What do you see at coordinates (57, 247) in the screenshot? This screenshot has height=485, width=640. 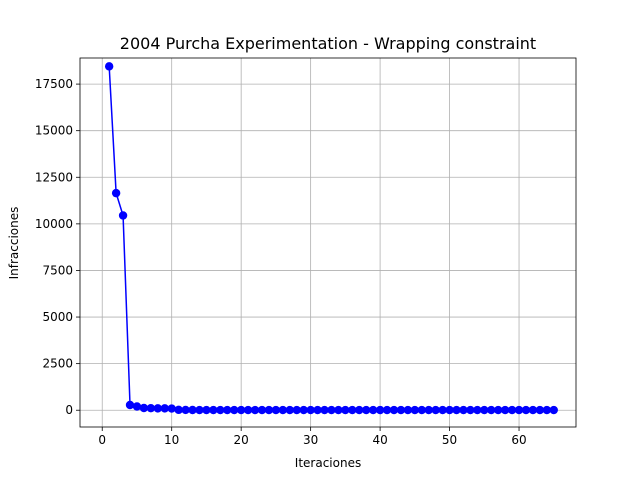 I see `y-axis-ticks: 0 2500 5000 7500 10000 12500 15000 17500` at bounding box center [57, 247].